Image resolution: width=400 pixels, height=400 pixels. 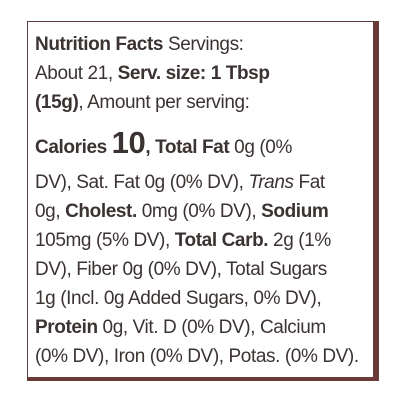 I want to click on label-segment: 105mg (5% DV),, so click(x=105, y=240).